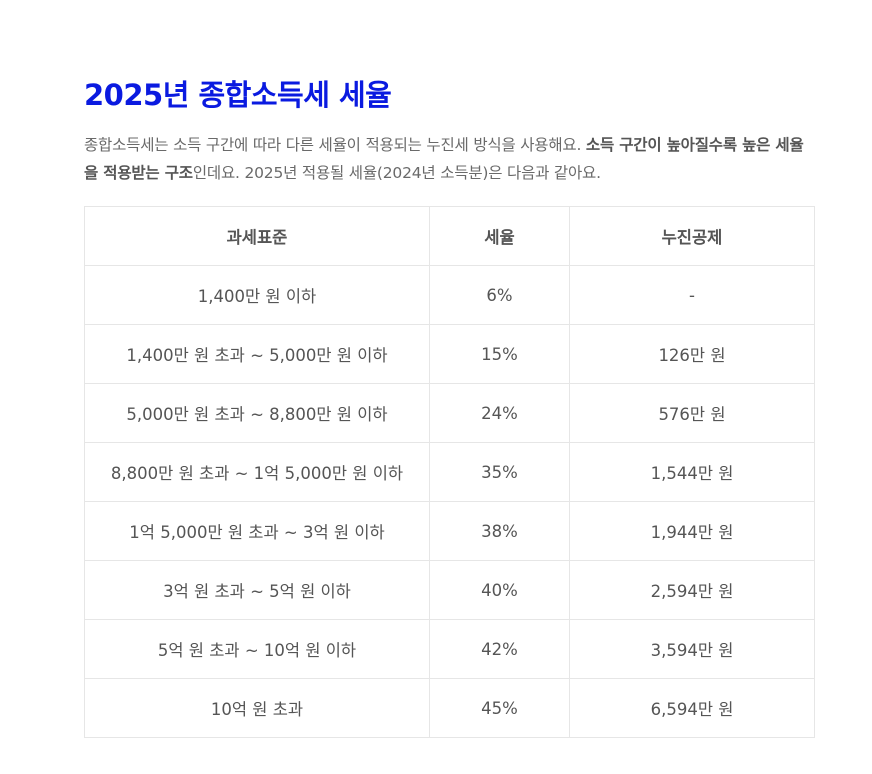 This screenshot has height=774, width=872. I want to click on table-row: 1,400만 원 초과 ~ 5,000만 원 이하 15% 126만 원, so click(449, 354).